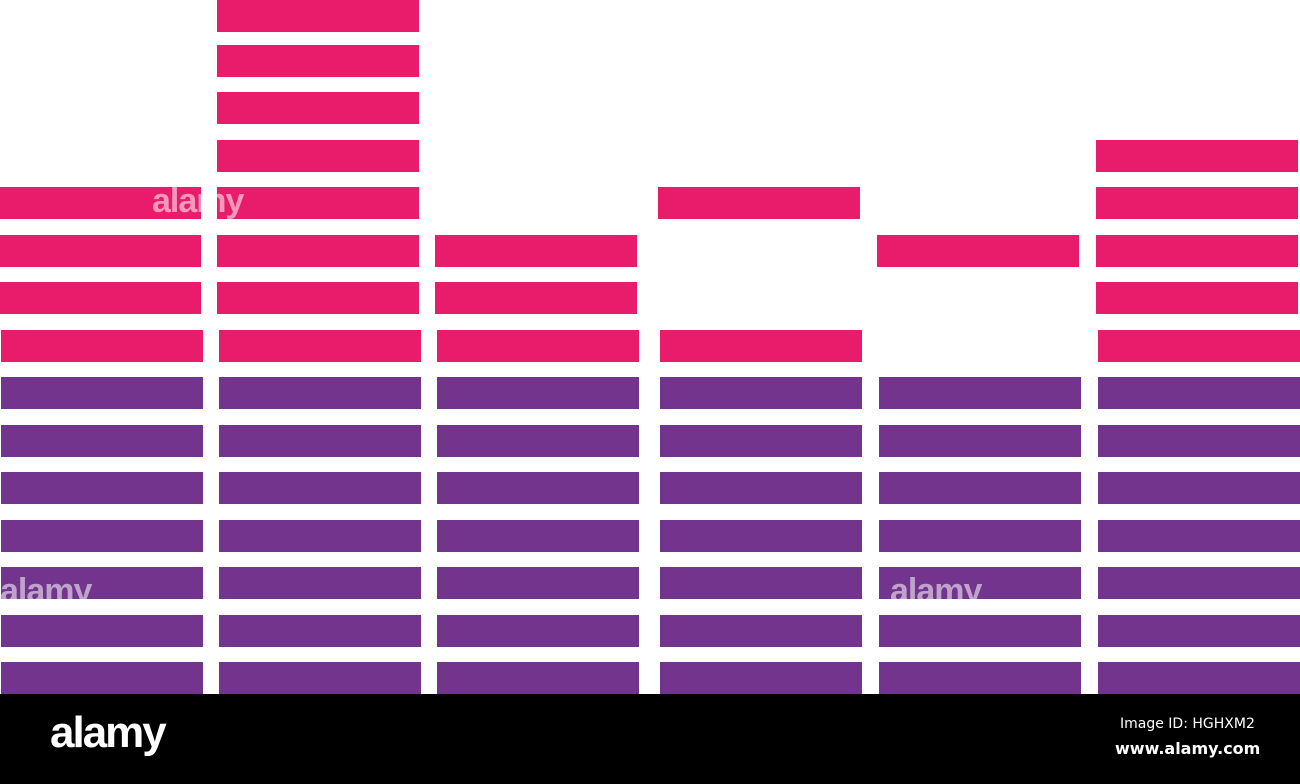 This screenshot has height=784, width=1300. I want to click on site-url: www.alamy.com, so click(1188, 748).